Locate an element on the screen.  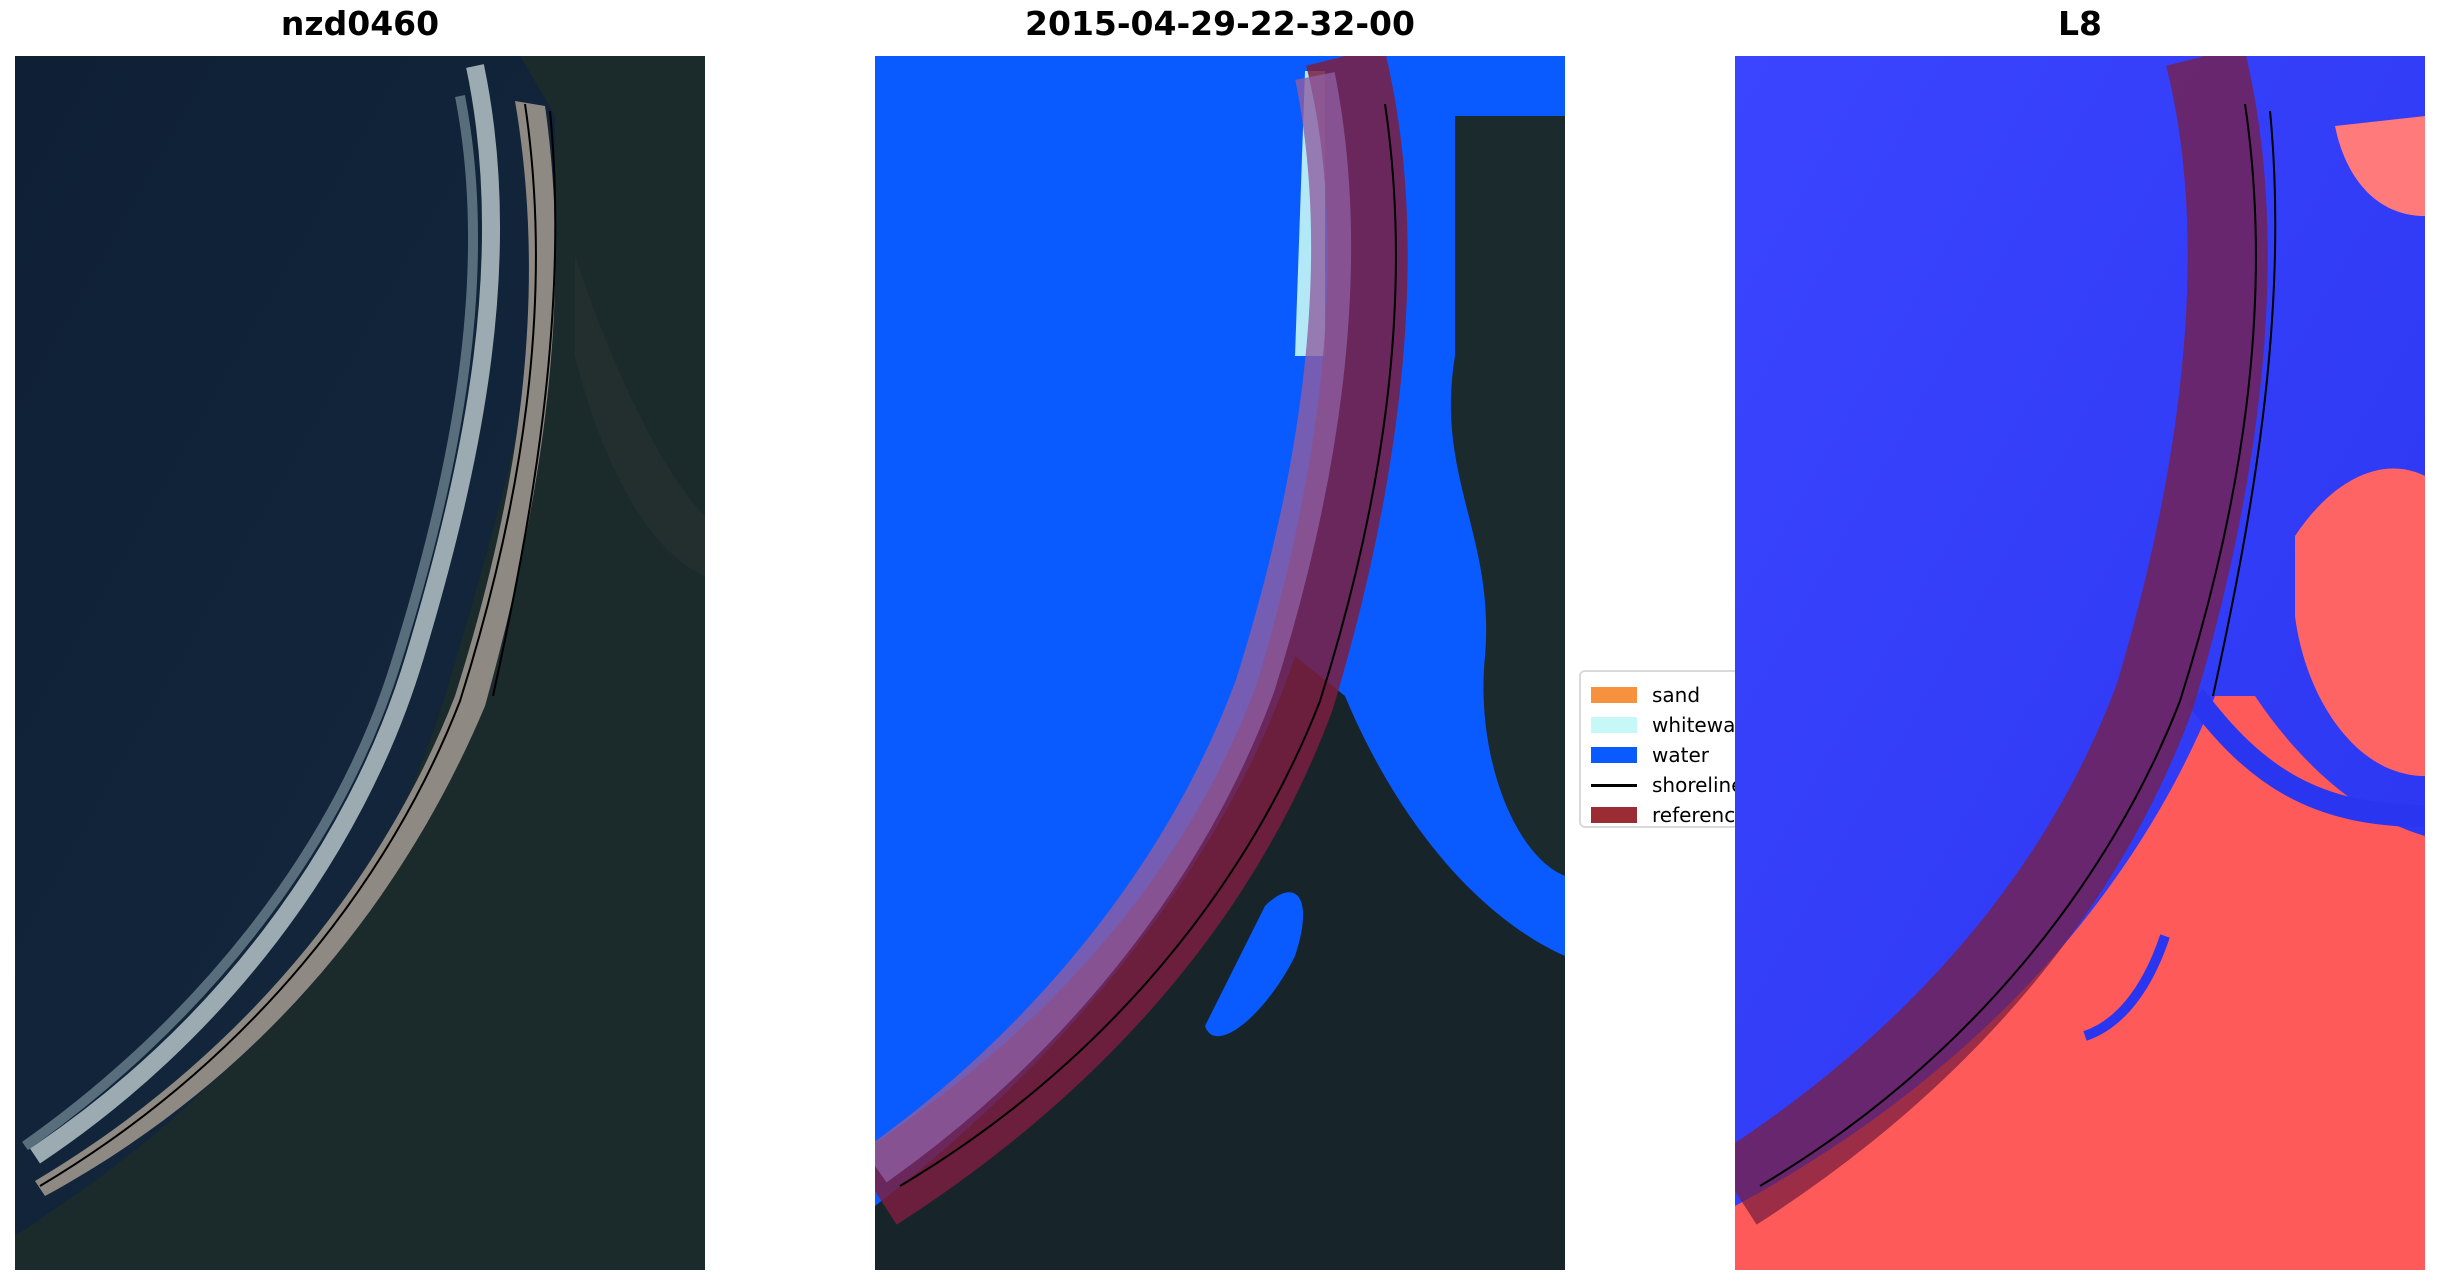
legend-swatch-water is located at coordinates (1614, 755).